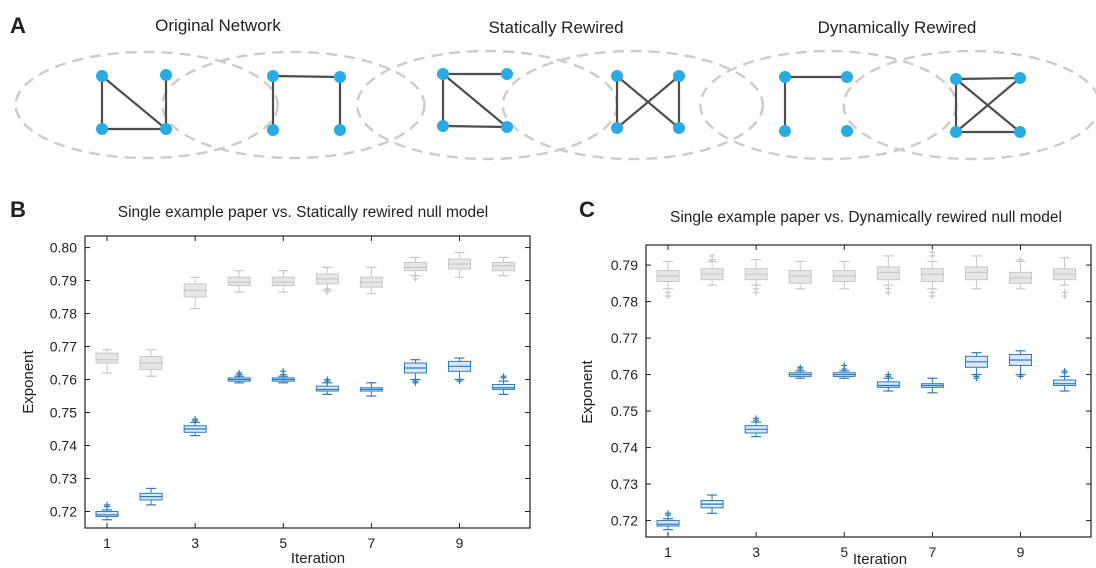 The image size is (1096, 568). I want to click on network-diagram-dynamic, so click(897, 105).